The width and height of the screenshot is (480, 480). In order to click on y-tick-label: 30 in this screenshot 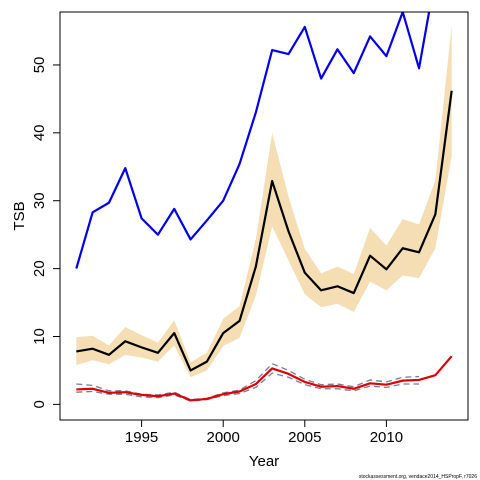, I will do `click(39, 200)`.